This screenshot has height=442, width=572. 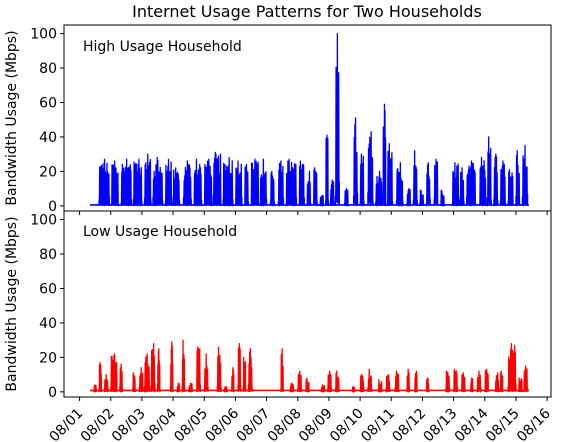 I want to click on y-axis-low-usage: 0 20 40 60 80 100, so click(x=47, y=307).